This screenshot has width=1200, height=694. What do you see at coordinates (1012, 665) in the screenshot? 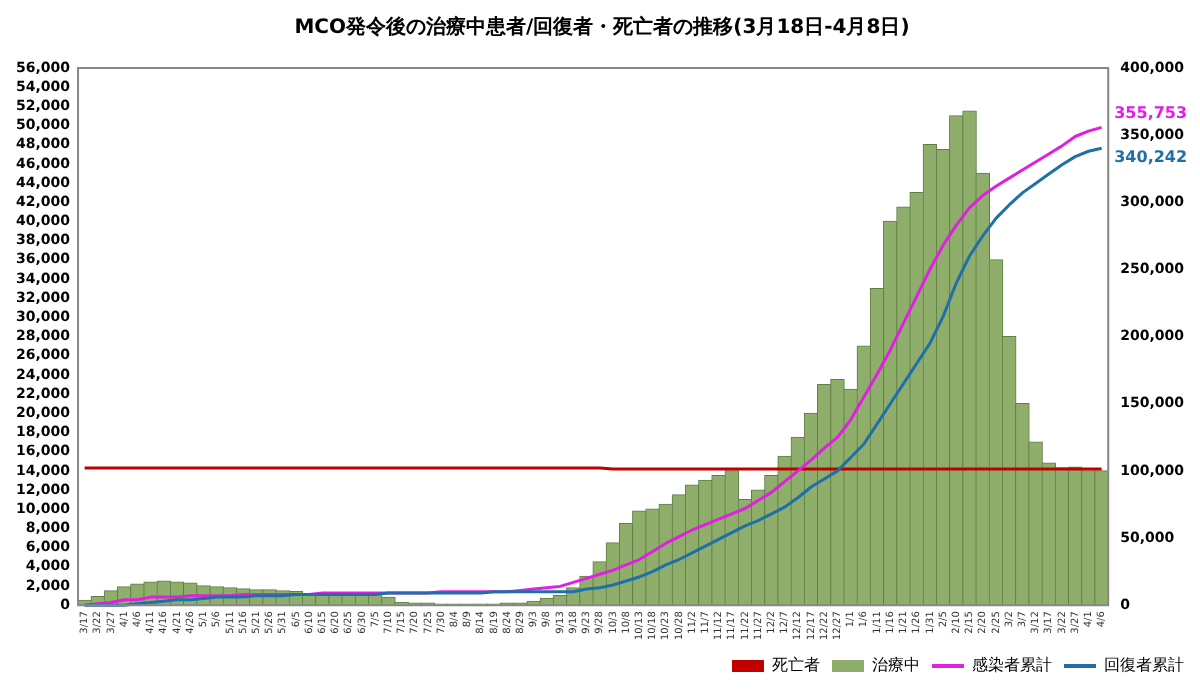
I see `legend-label: 感染者累計` at bounding box center [1012, 665].